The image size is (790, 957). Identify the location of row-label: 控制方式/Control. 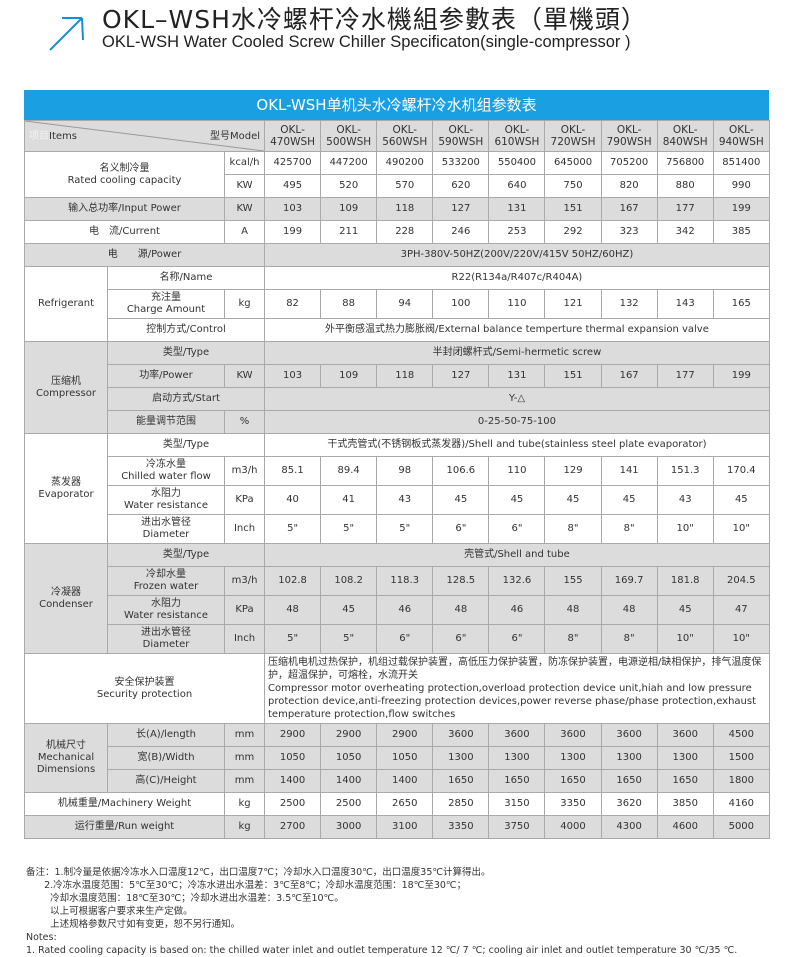
(186, 330).